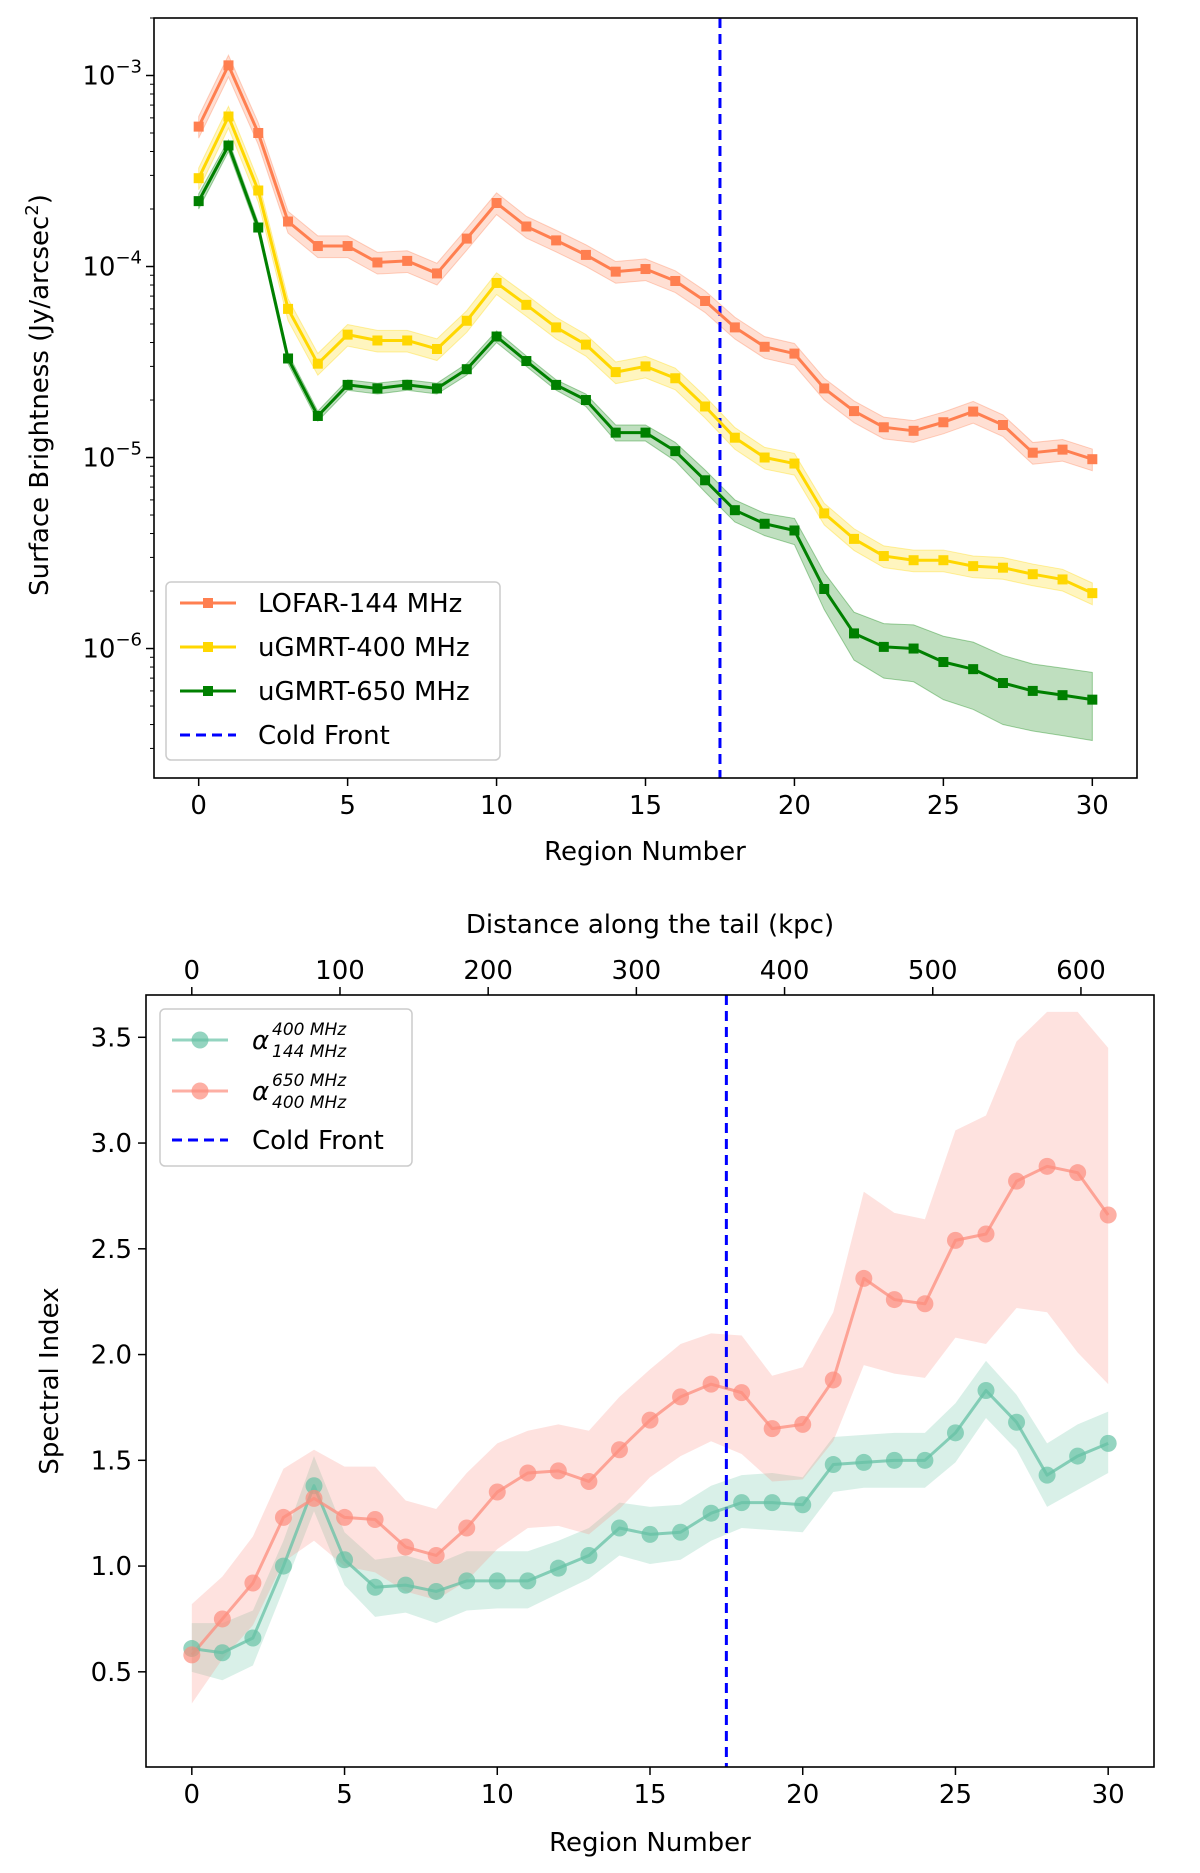 The image size is (1200, 1873). What do you see at coordinates (325, 692) in the screenshot?
I see `legend-entry-ugmrt-650: uGMRT-650 MHz` at bounding box center [325, 692].